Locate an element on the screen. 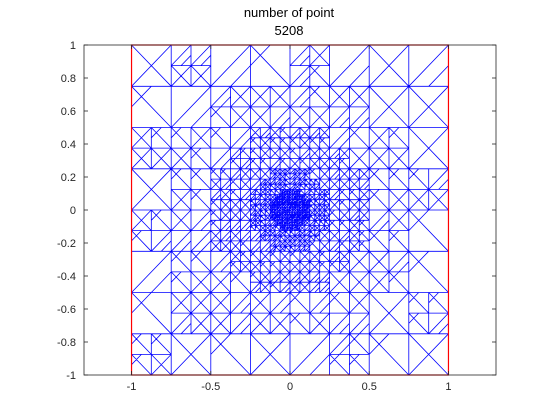  chart-title-line-2: 5208 is located at coordinates (289, 30).